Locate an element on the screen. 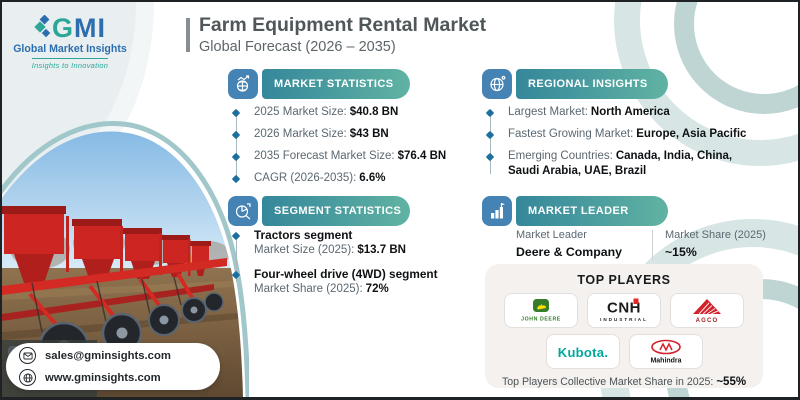  section-title-bar: MARKET LEADER is located at coordinates (592, 211).